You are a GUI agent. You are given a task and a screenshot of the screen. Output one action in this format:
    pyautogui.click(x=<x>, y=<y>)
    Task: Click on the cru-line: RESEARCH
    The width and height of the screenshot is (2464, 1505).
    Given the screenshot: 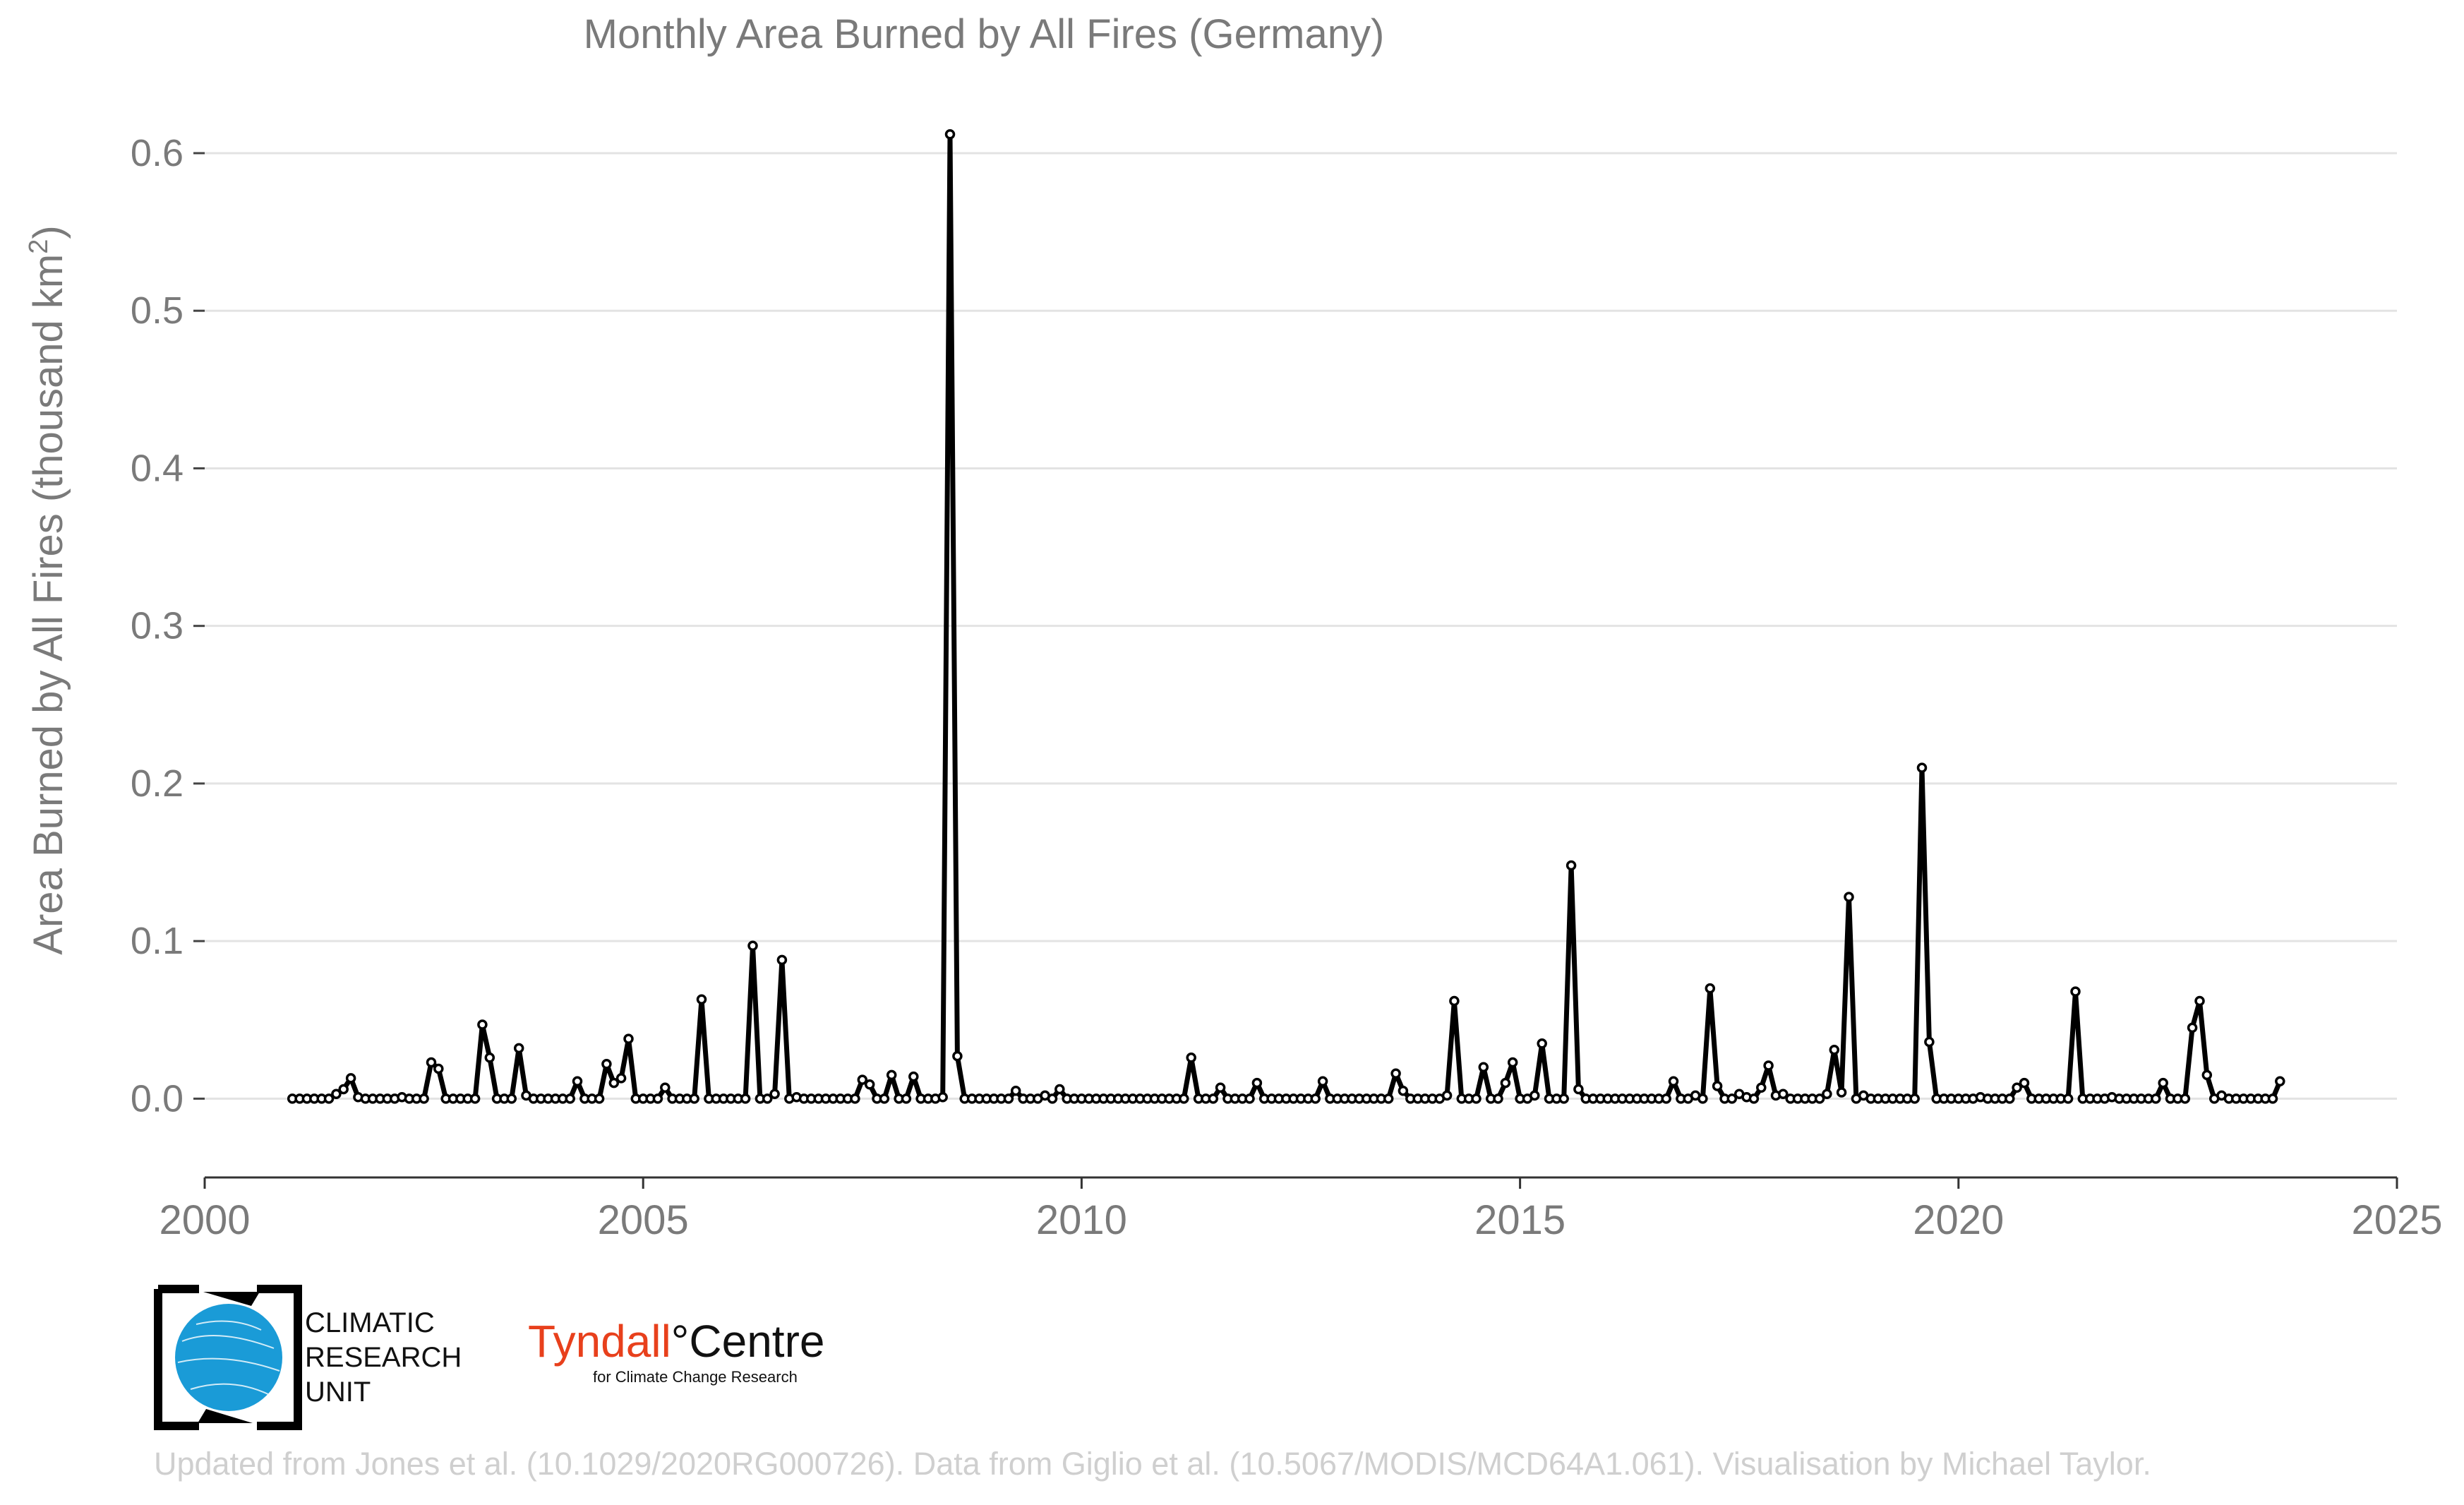 What is the action you would take?
    pyautogui.click(x=383, y=1357)
    